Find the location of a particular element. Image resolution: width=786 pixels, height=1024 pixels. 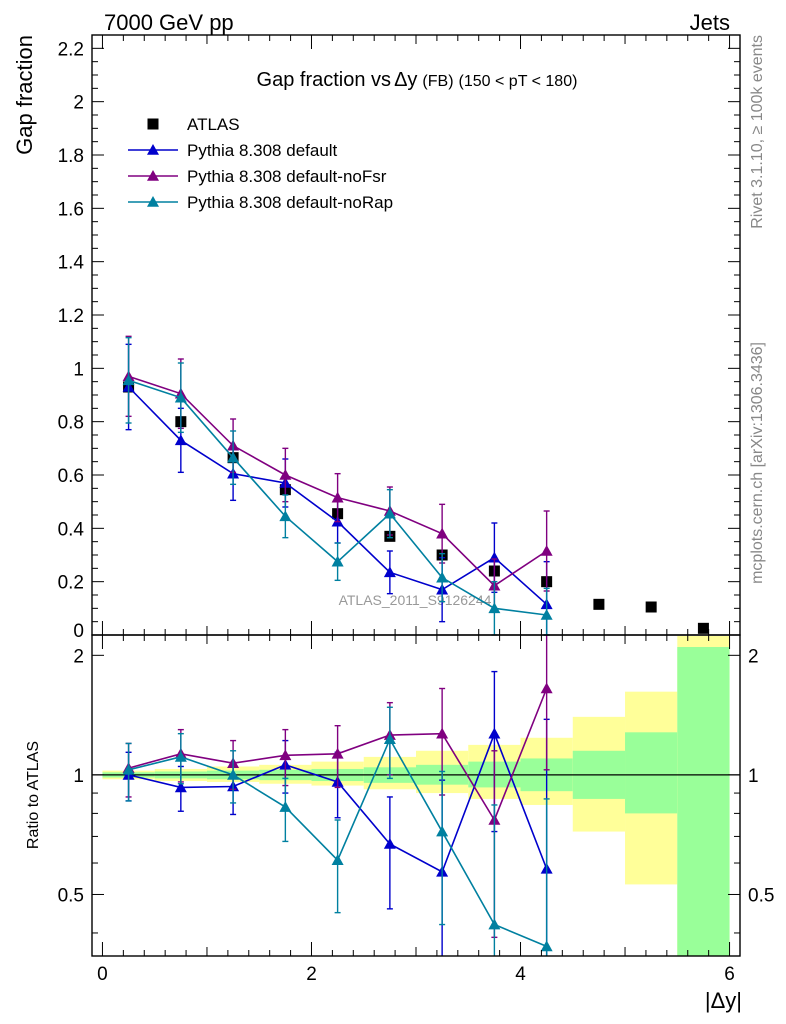

x-axis-label: |Δy| is located at coordinates (723, 1000).